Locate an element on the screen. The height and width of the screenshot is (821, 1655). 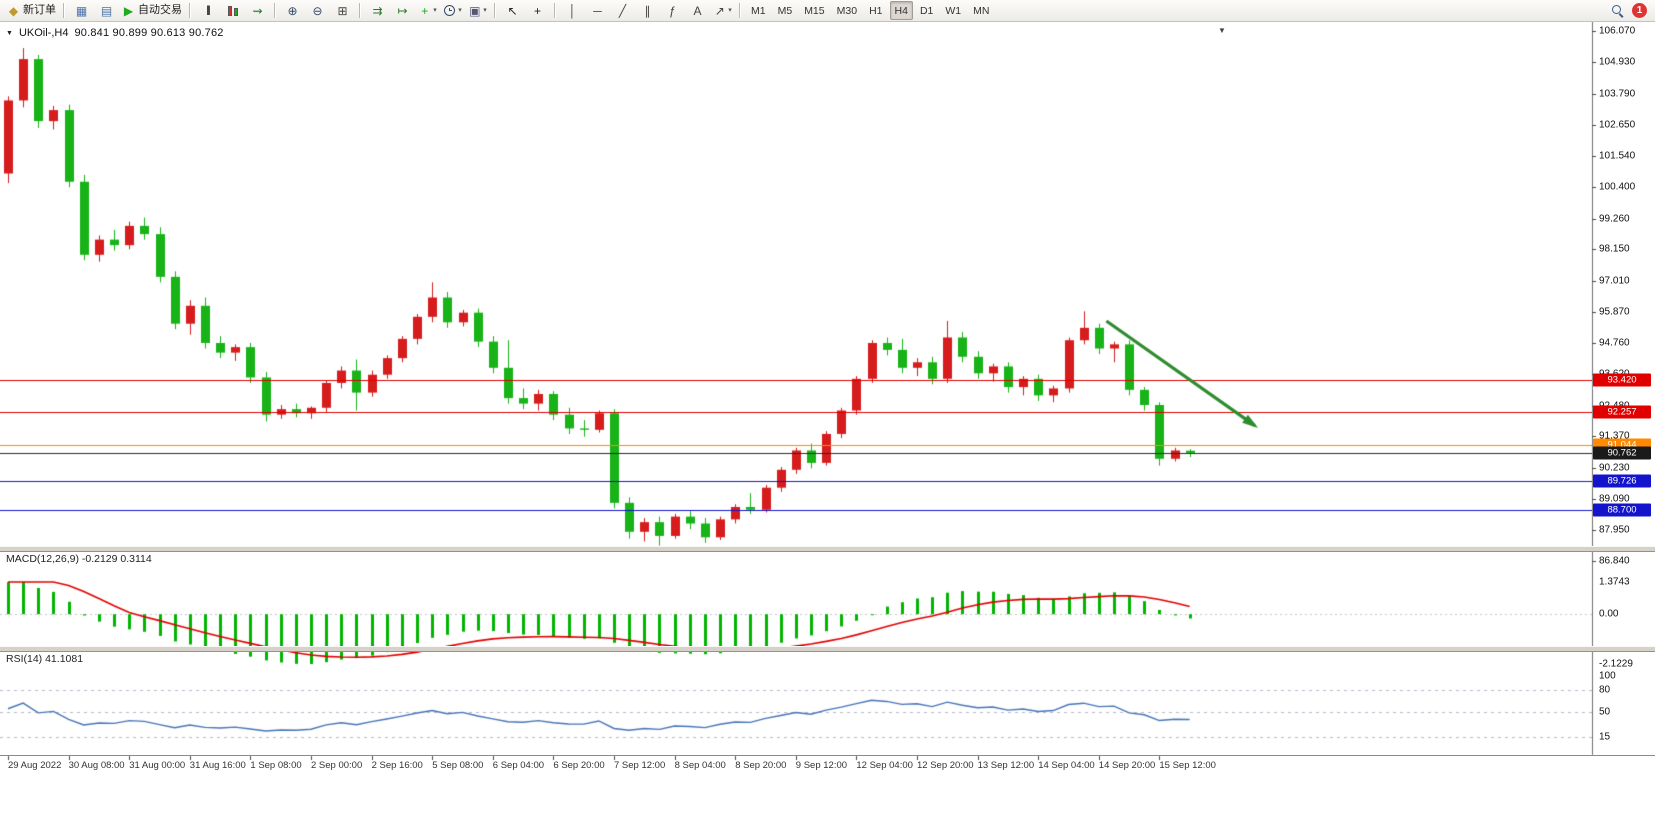
search-icon is located at coordinates (1618, 10).